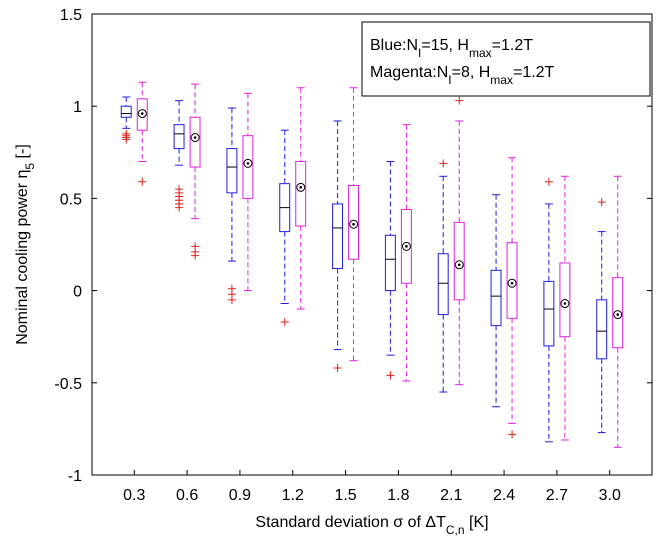  What do you see at coordinates (350, 522) in the screenshot?
I see `x-axis-label-part: Standard deviation σ of ΔT` at bounding box center [350, 522].